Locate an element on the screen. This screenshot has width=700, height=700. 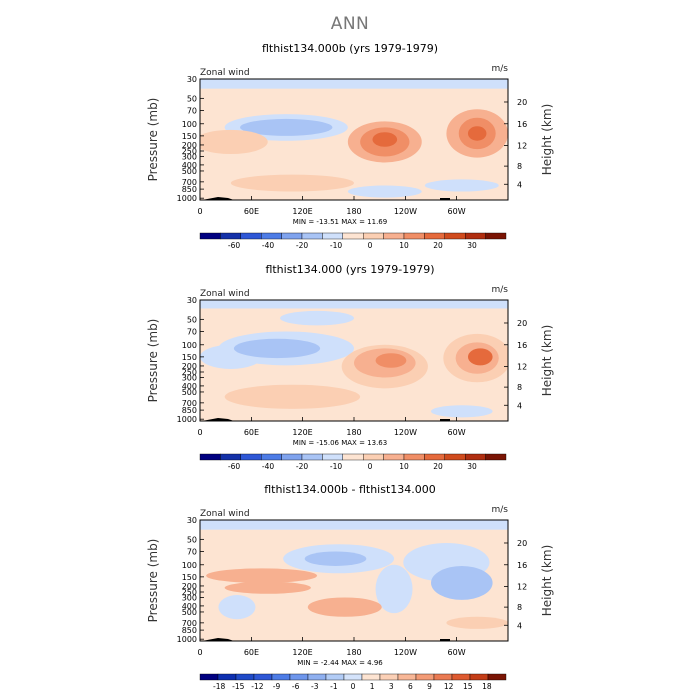
y-tick-label: 200 is located at coordinates (189, 586).